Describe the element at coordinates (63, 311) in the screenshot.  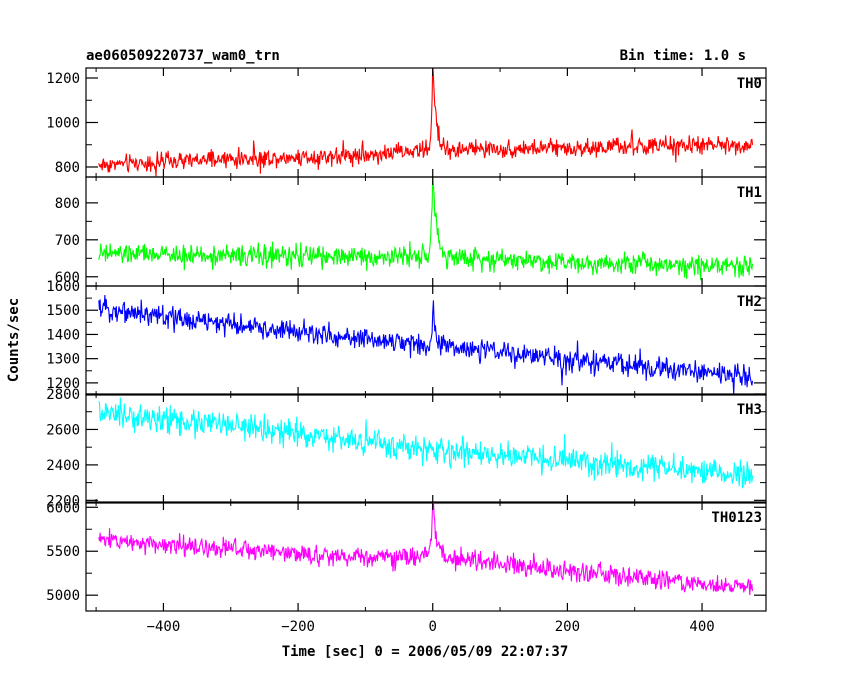
I see `y-tick-label: 1500` at that location.